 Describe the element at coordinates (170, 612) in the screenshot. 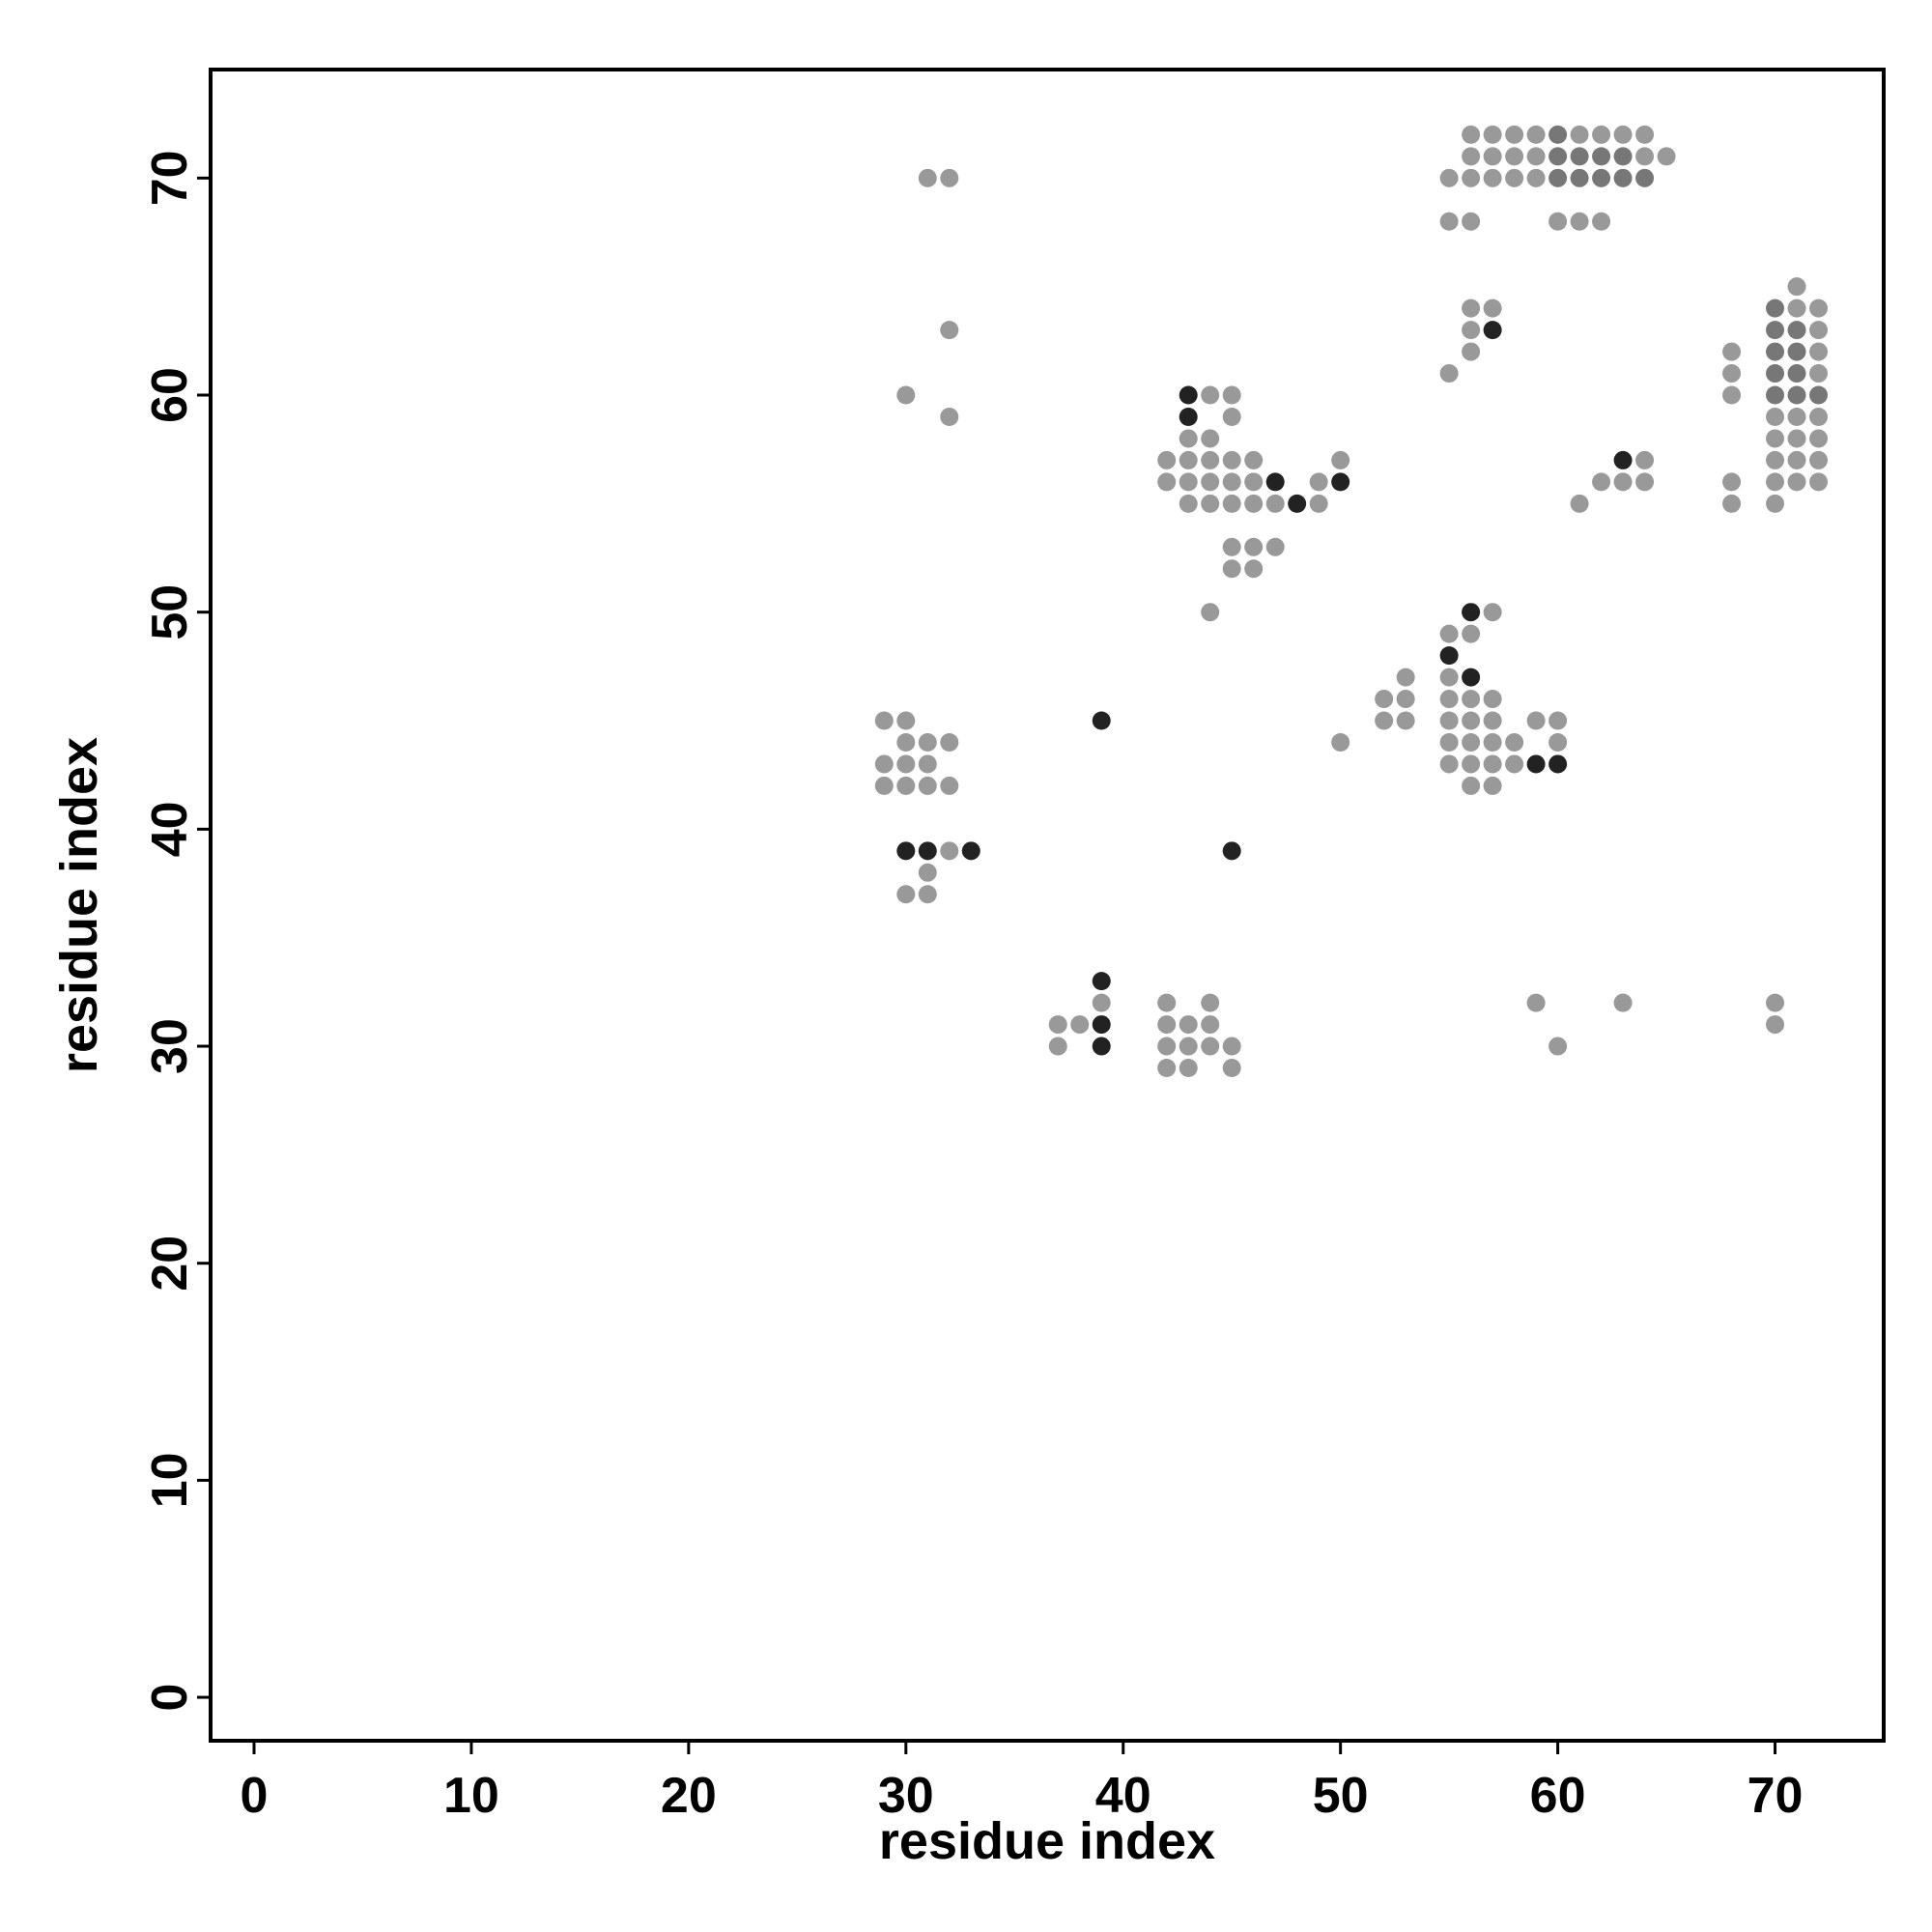

I see `y-tick-label: 50` at that location.